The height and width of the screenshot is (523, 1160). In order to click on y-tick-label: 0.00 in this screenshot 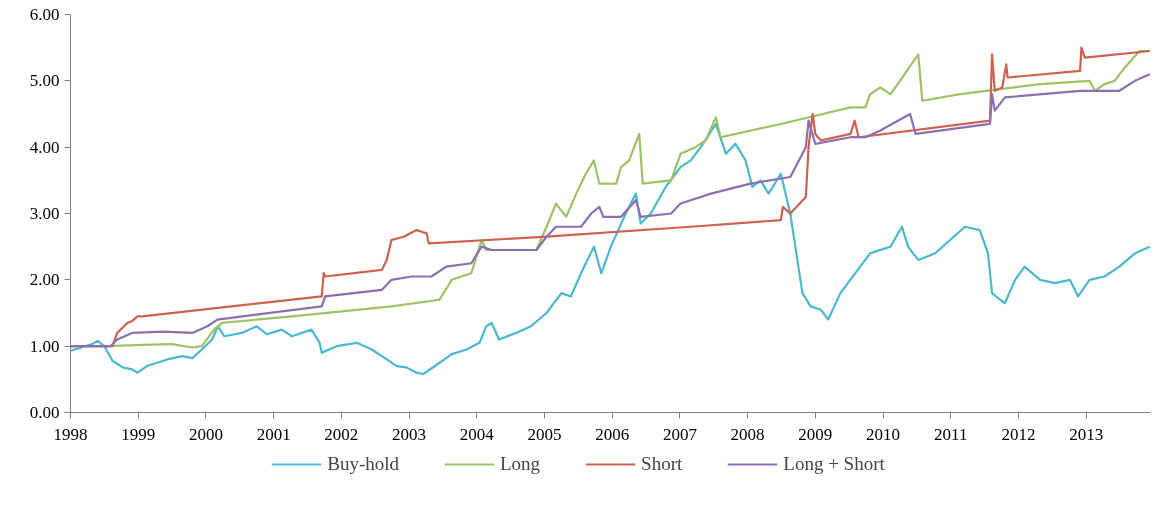, I will do `click(44, 412)`.